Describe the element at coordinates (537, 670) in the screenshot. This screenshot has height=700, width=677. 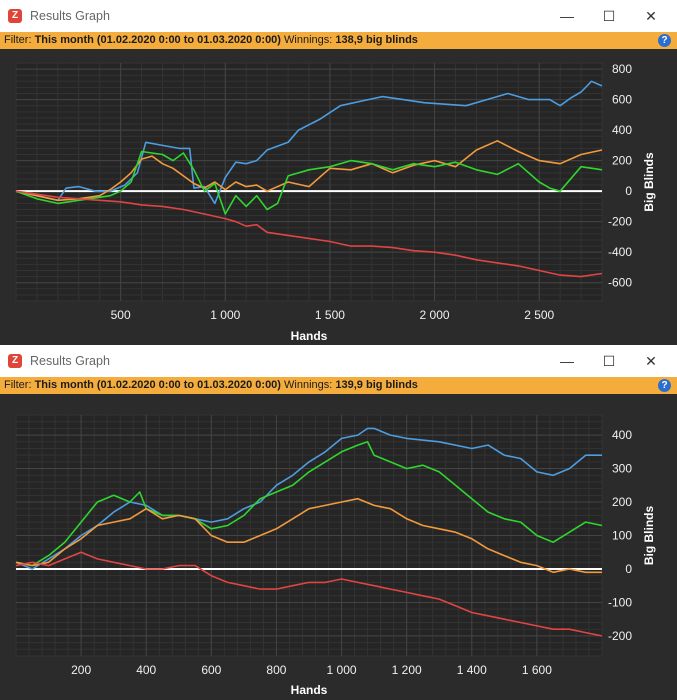
I see `x-tick-label: 1 600` at that location.